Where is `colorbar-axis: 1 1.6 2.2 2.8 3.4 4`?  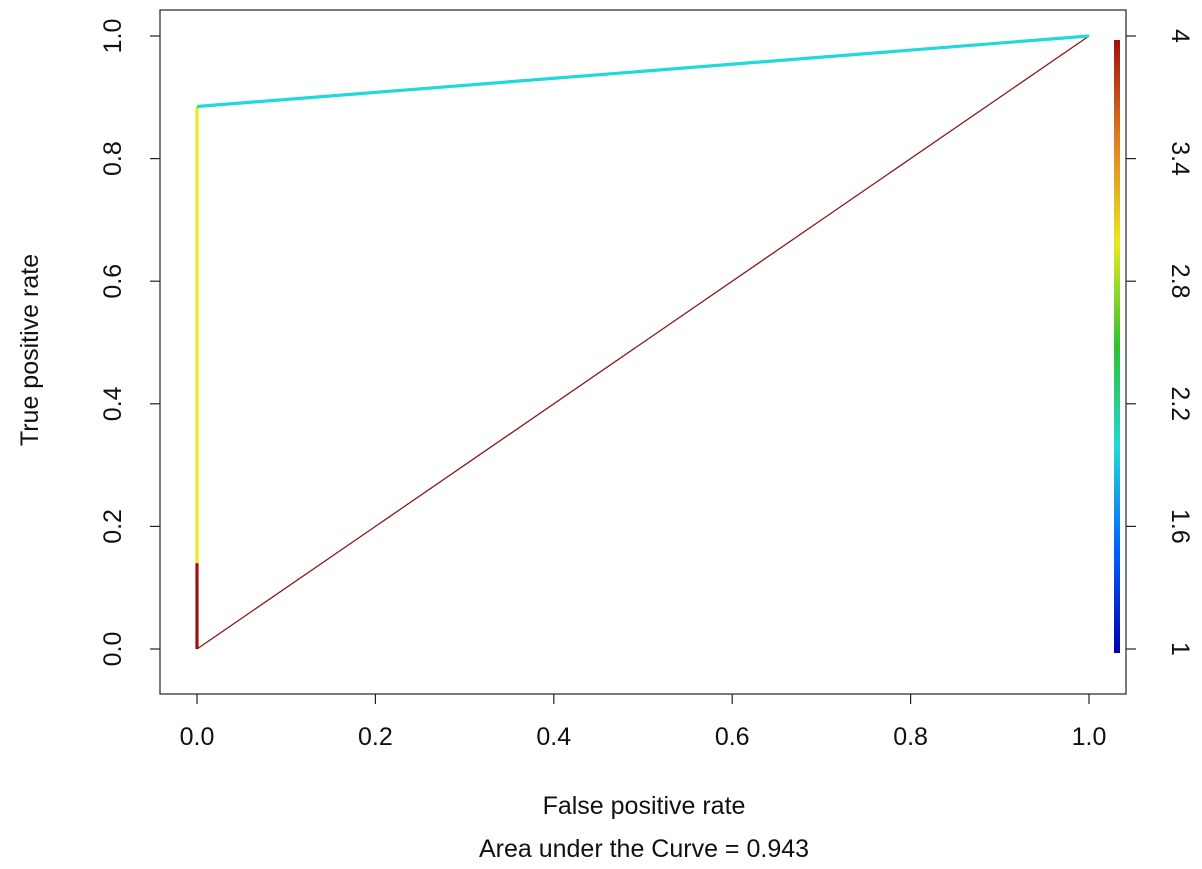 colorbar-axis: 1 1.6 2.2 2.8 3.4 4 is located at coordinates (1160, 342).